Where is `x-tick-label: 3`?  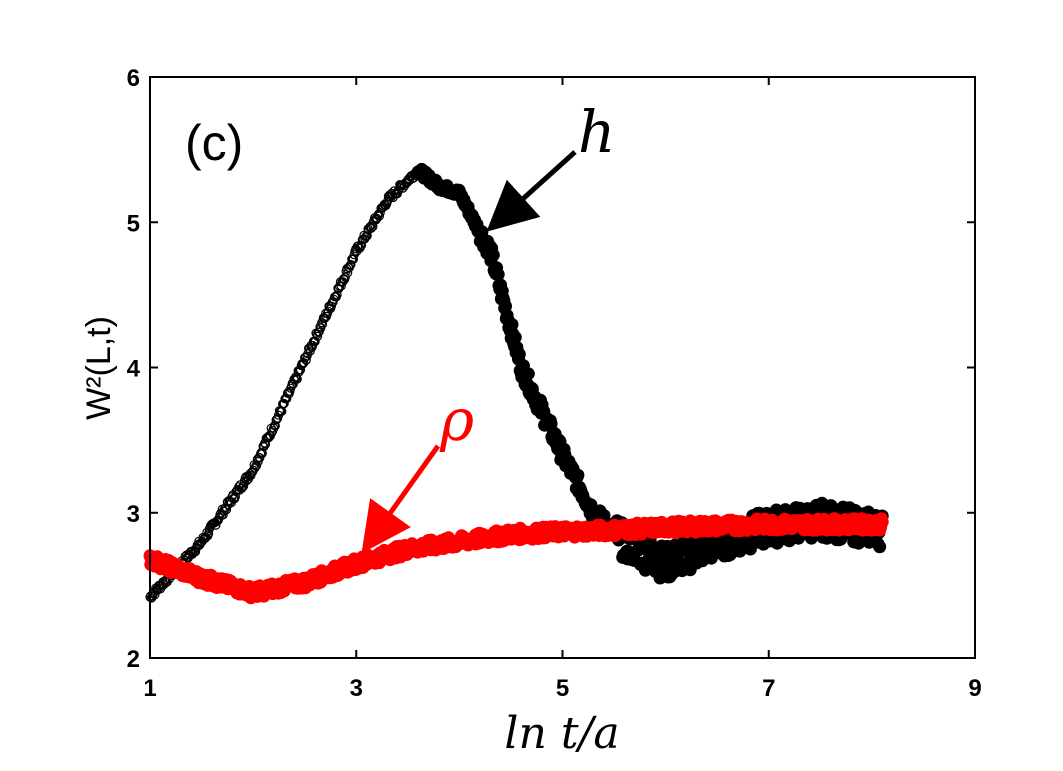 x-tick-label: 3 is located at coordinates (356, 688).